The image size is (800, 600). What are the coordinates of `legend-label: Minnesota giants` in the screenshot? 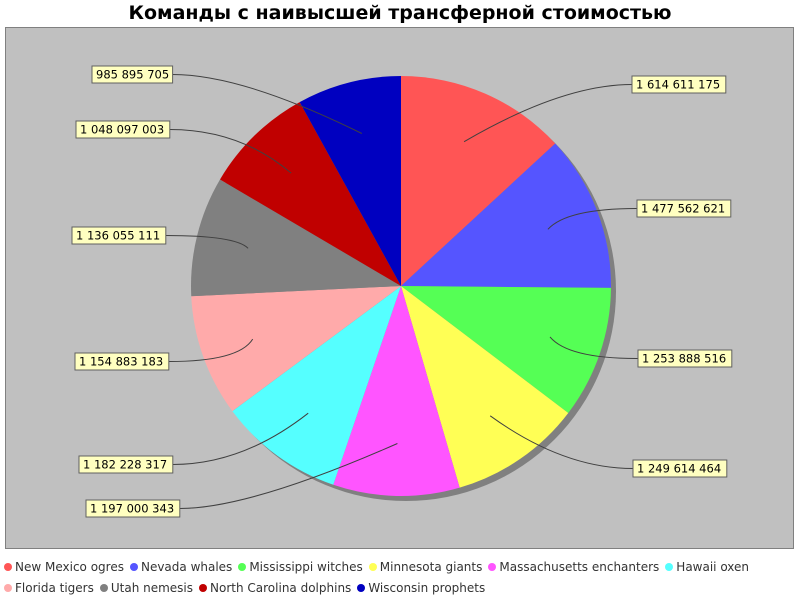 It's located at (431, 567).